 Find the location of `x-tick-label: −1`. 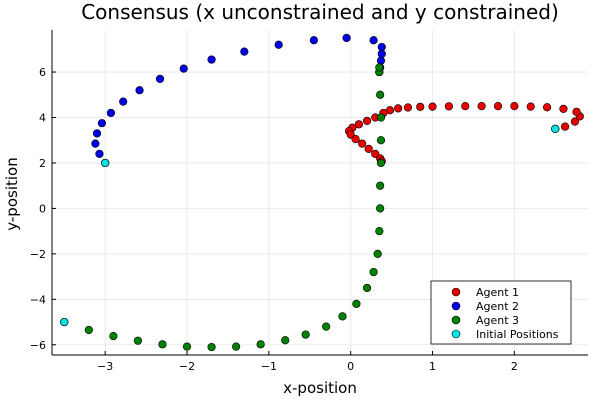

x-tick-label: −1 is located at coordinates (269, 366).